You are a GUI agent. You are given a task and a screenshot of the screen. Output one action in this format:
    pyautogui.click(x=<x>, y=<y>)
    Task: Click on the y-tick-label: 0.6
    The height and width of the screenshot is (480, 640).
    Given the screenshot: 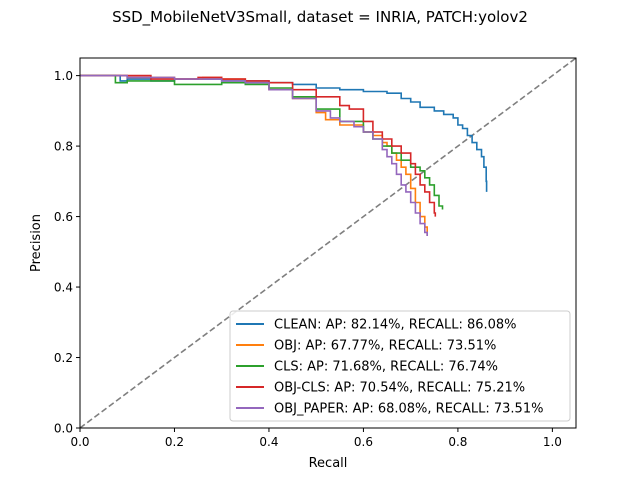 What is the action you would take?
    pyautogui.click(x=63, y=217)
    